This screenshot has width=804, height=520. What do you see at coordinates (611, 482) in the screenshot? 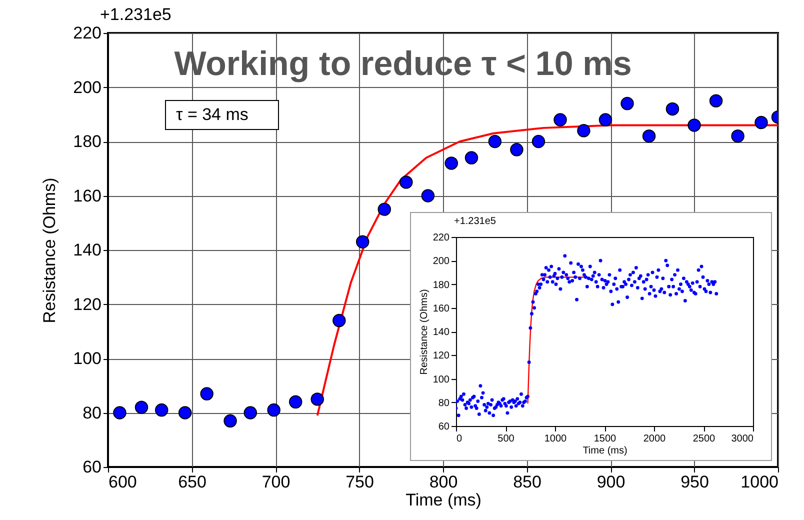
I see `x-tick-label: 900` at bounding box center [611, 482].